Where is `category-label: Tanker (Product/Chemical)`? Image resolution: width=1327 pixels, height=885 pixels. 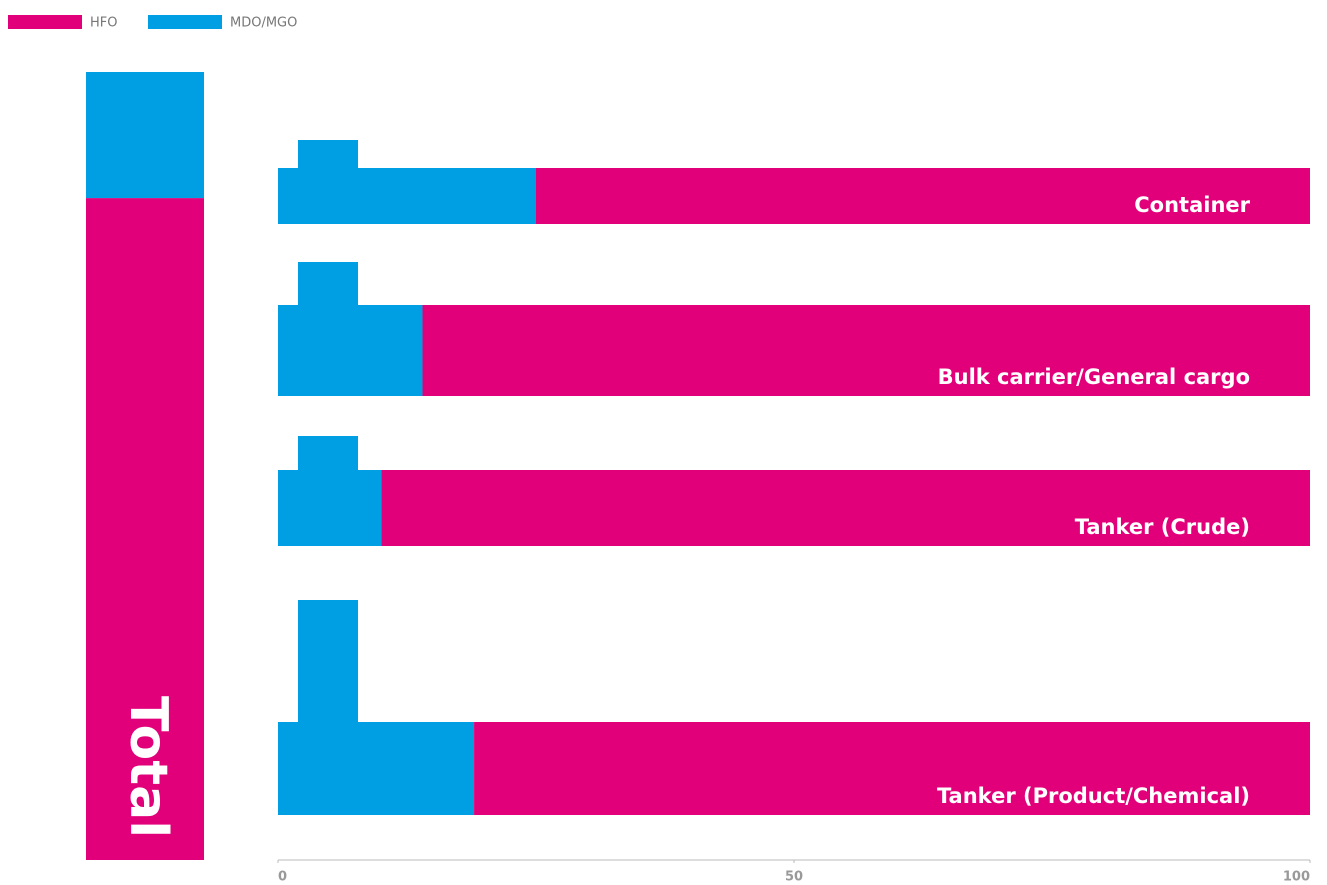
category-label: Tanker (Product/Chemical) is located at coordinates (1093, 796).